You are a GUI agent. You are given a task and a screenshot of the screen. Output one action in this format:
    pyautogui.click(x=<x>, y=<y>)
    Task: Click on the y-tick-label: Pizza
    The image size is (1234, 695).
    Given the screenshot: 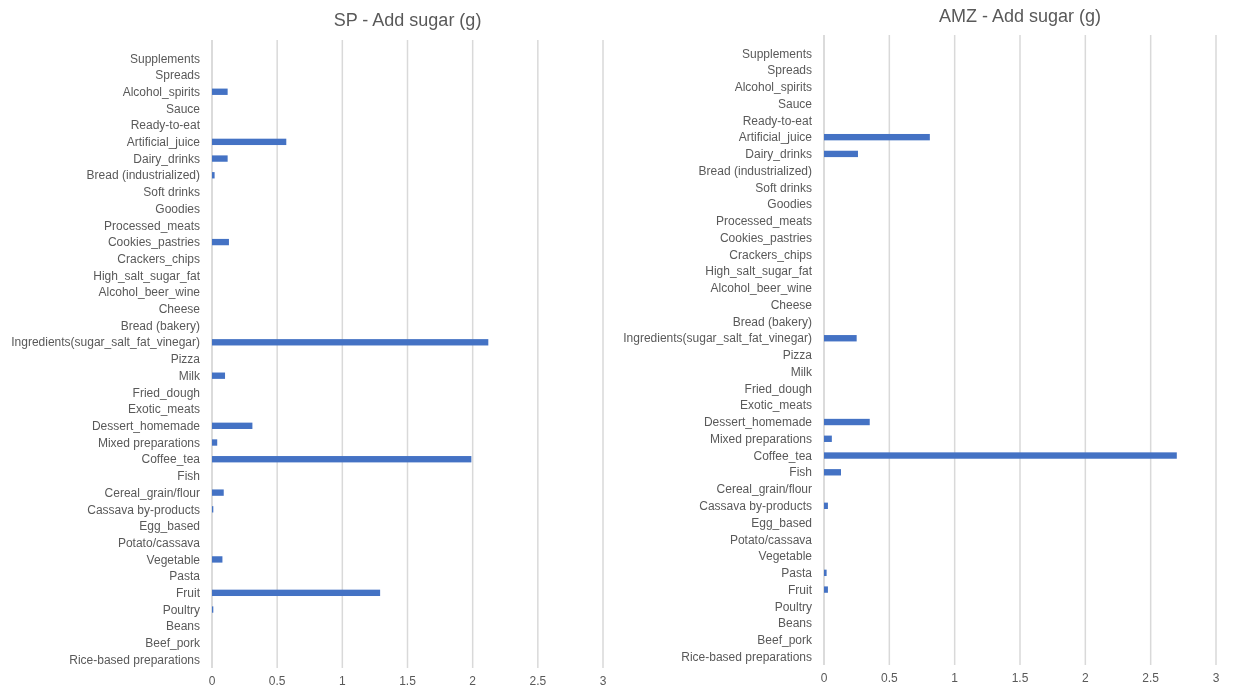 What is the action you would take?
    pyautogui.click(x=185, y=359)
    